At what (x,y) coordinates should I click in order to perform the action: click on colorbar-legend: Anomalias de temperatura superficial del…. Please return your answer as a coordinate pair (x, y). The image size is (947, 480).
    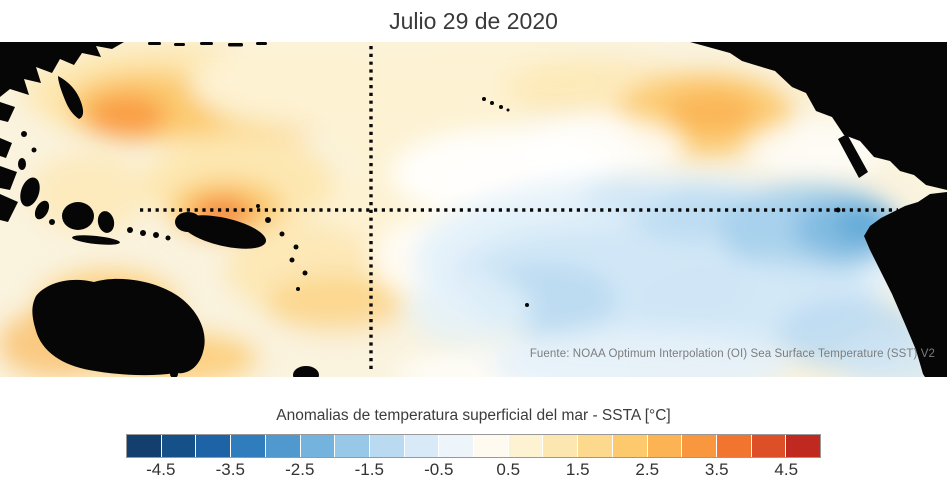
    Looking at the image, I should click on (473, 443).